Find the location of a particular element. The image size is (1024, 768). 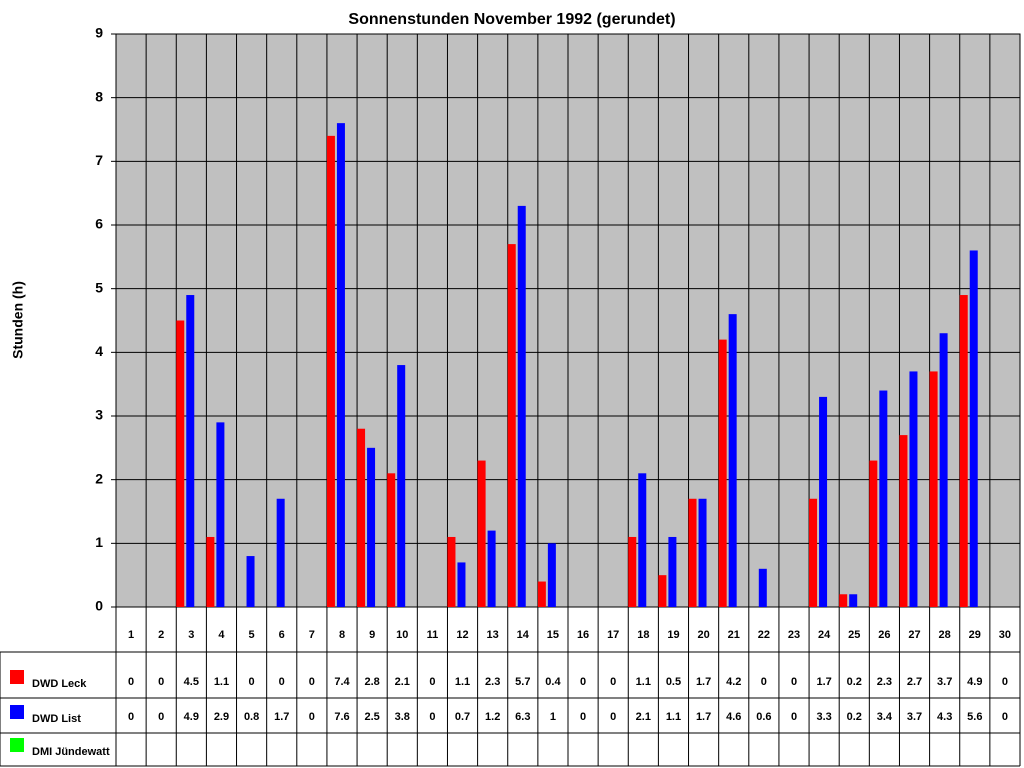

x-tick-label: 13 is located at coordinates (493, 635).